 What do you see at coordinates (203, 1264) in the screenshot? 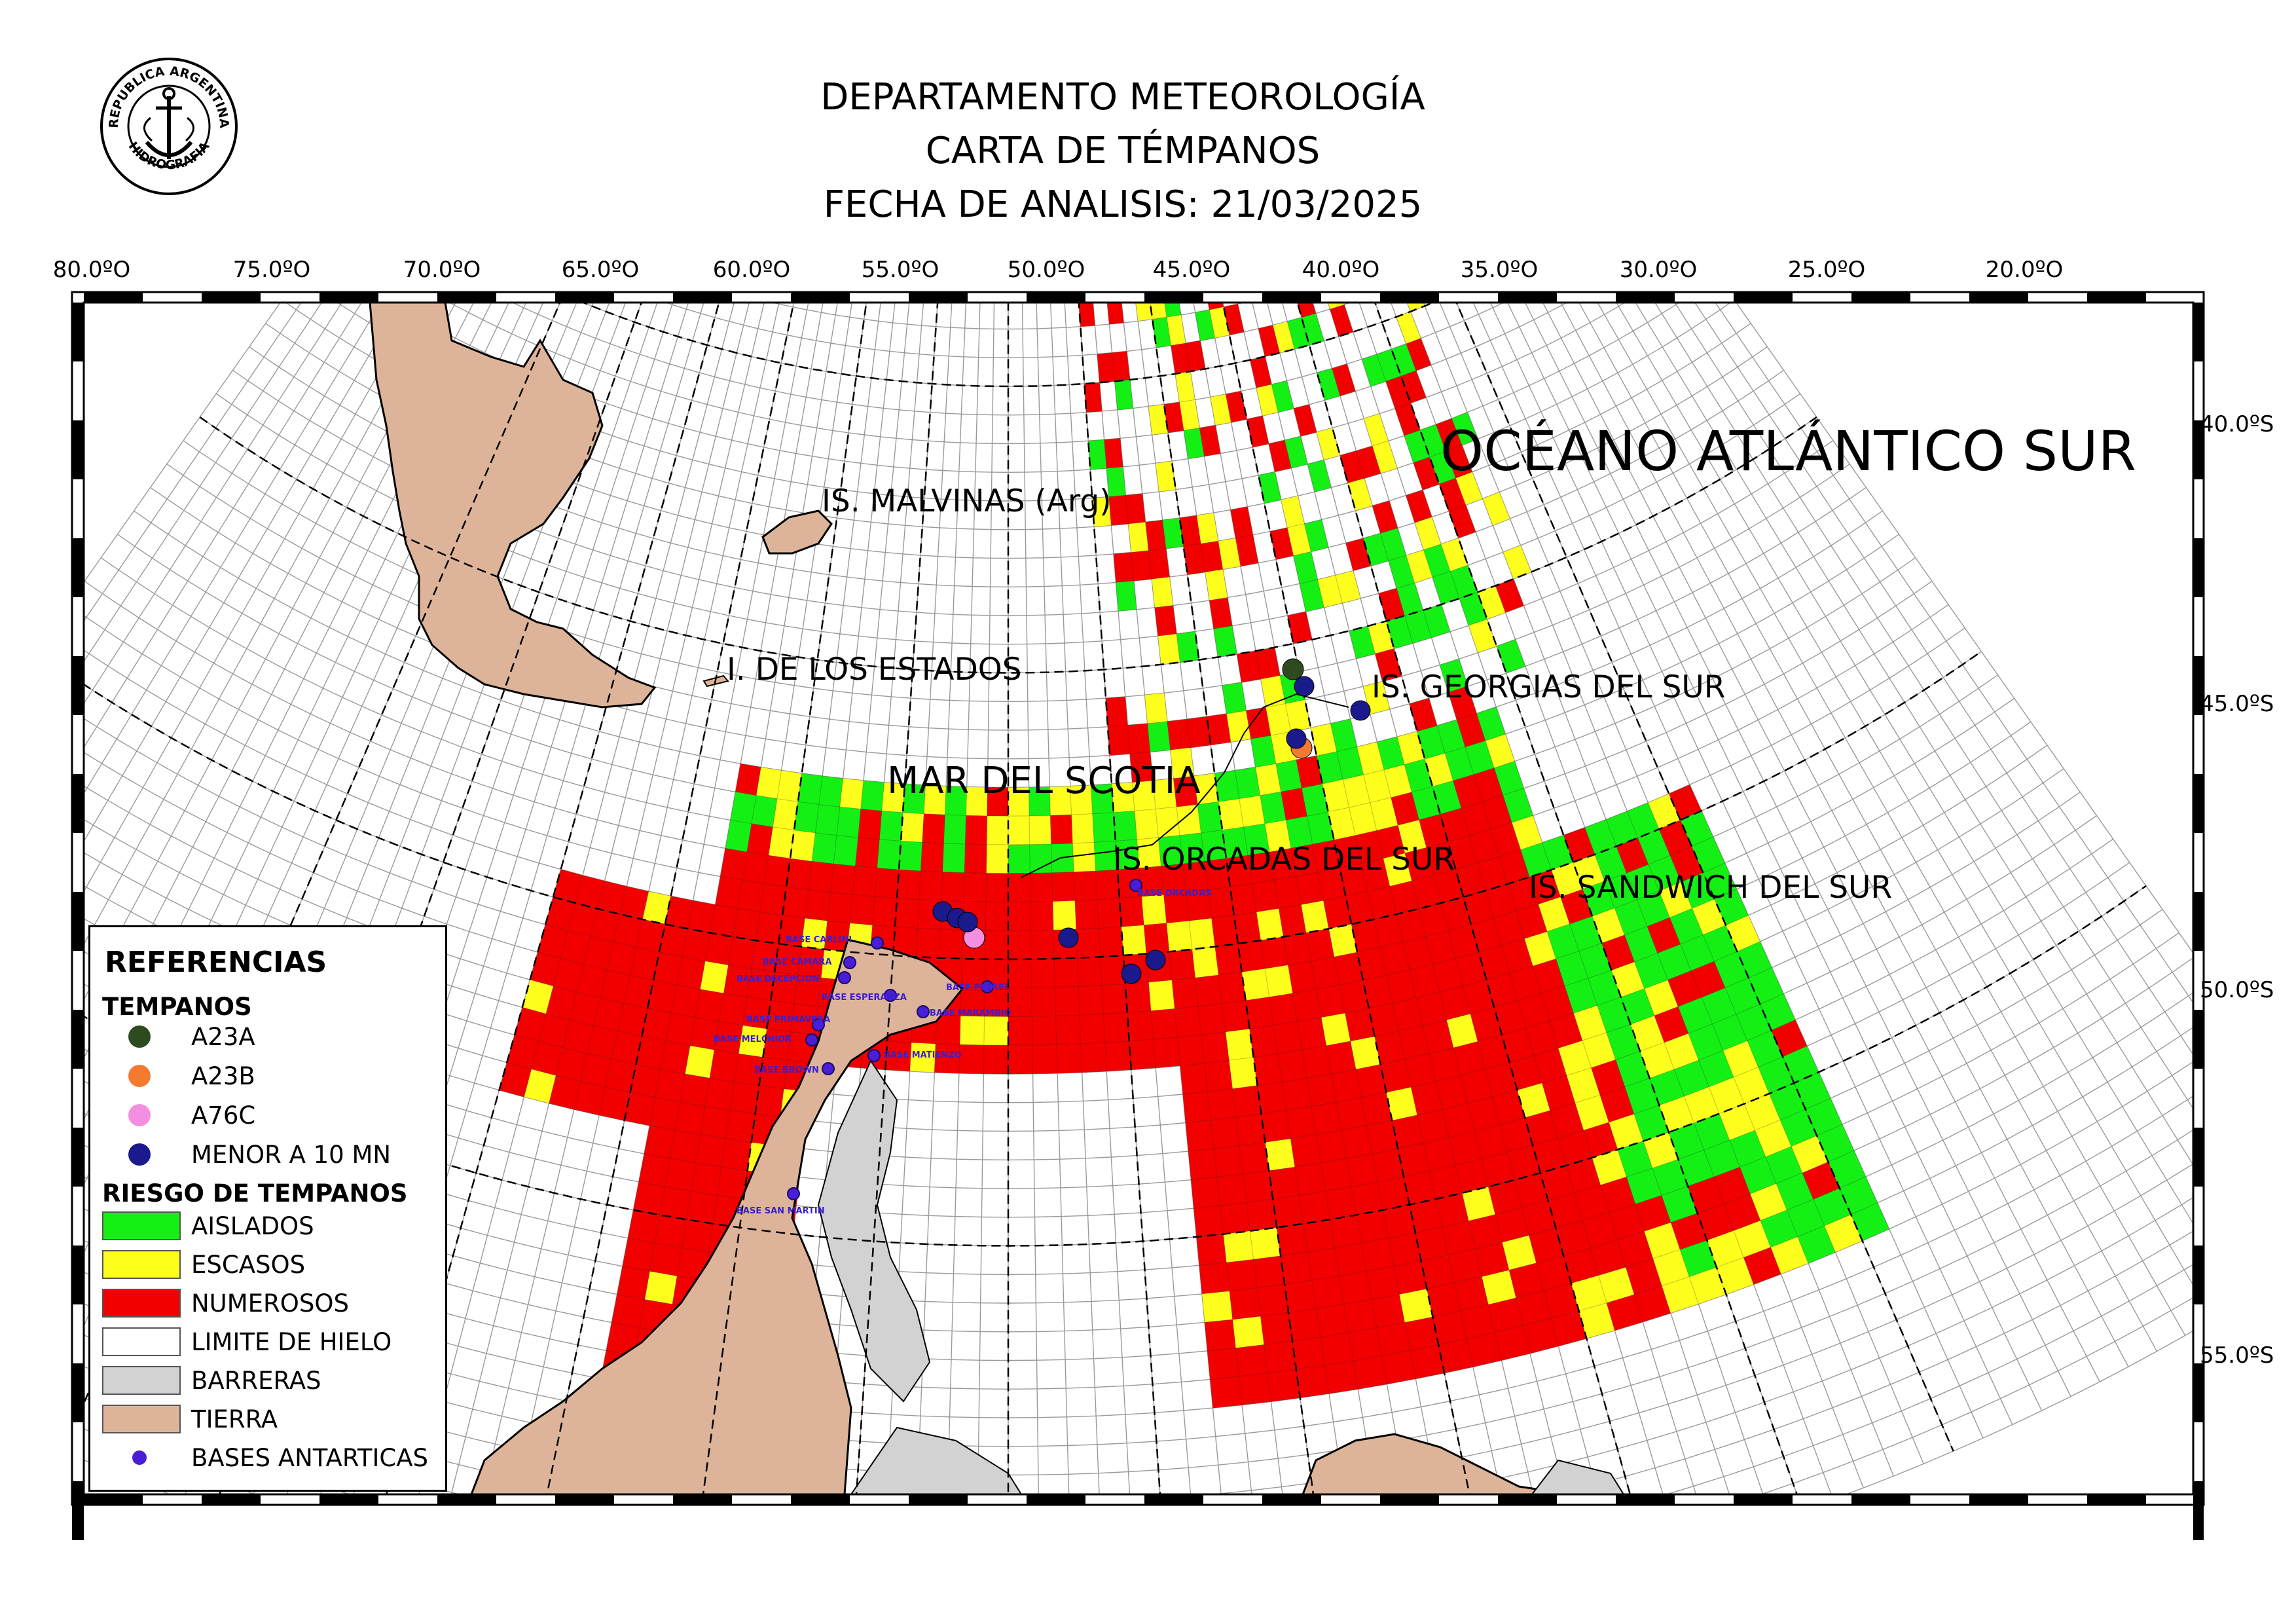
I see `legend-item-escasos: ESCASOS` at bounding box center [203, 1264].